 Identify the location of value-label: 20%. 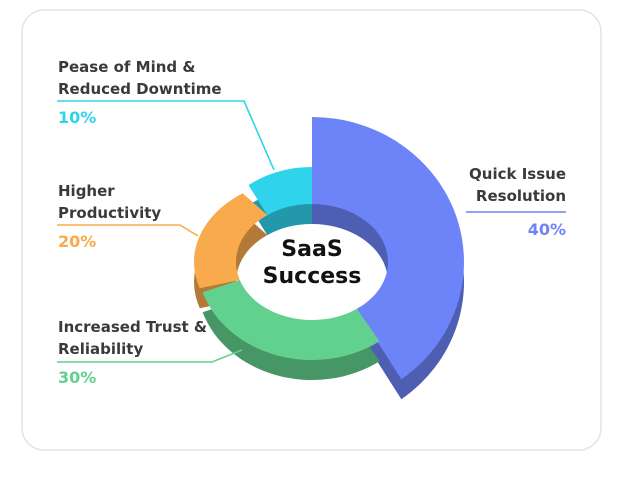
(77, 241).